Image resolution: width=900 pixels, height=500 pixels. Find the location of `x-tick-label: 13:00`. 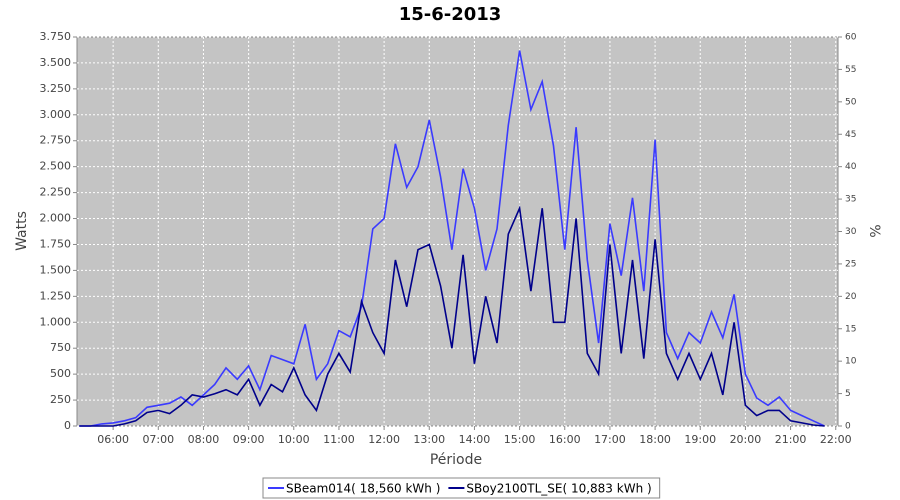

x-tick-label: 13:00 is located at coordinates (429, 439).